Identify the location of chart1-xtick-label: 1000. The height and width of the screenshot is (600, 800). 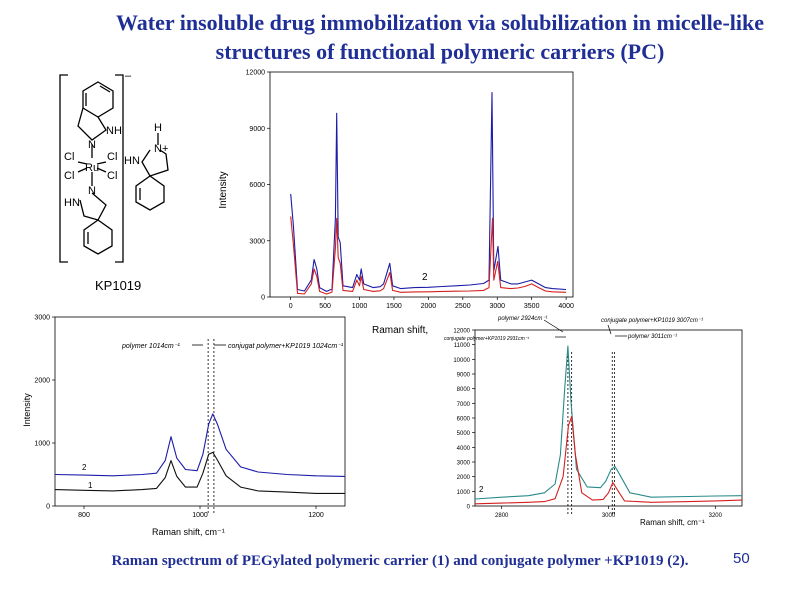
(360, 306).